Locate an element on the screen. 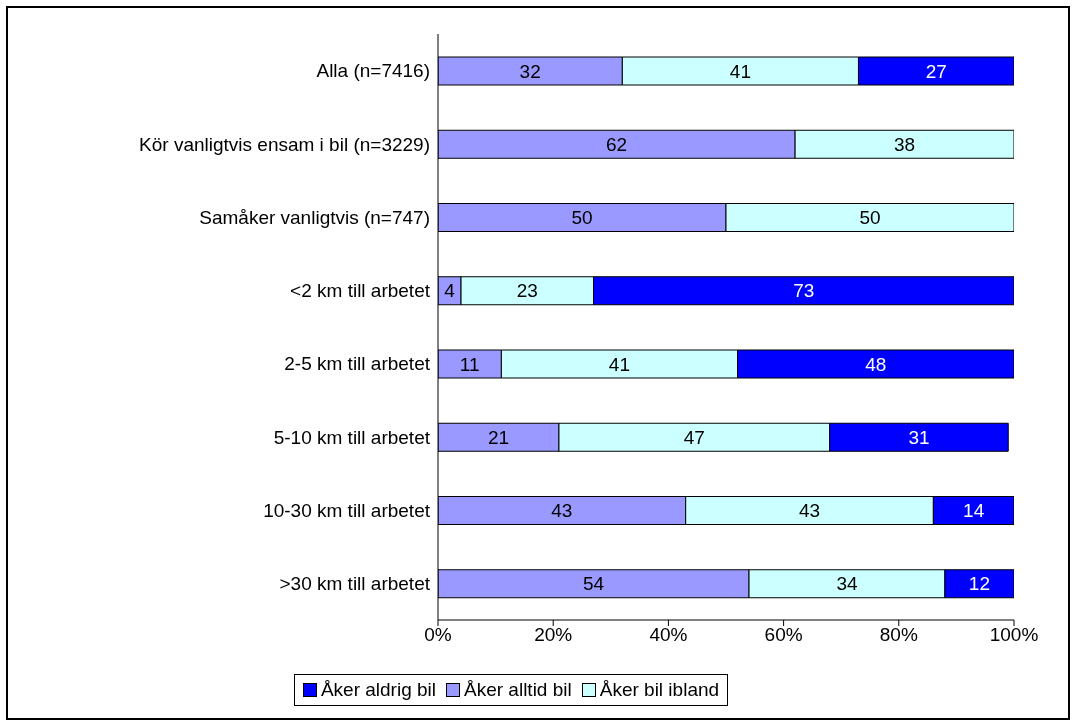 The width and height of the screenshot is (1074, 722). y-tick-label: <2 km till arbetet is located at coordinates (360, 291).